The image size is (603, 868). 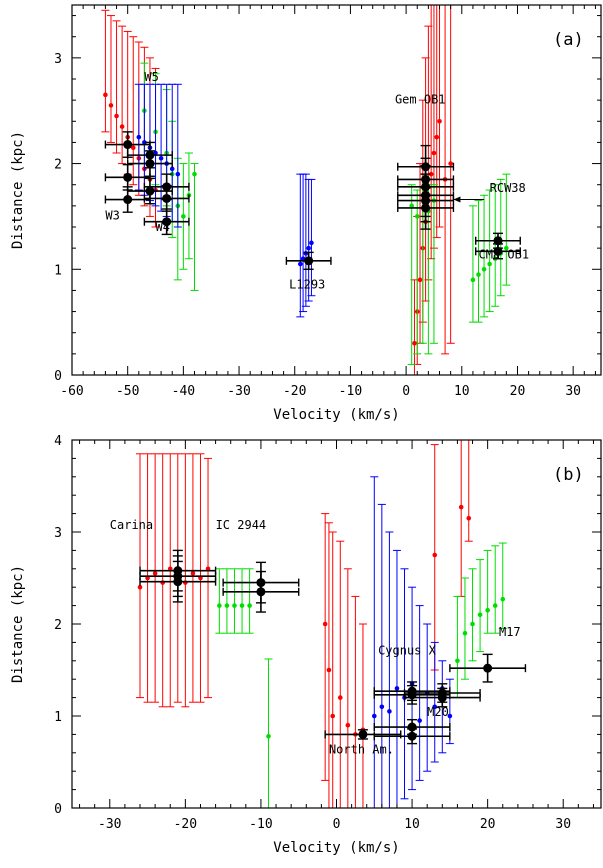 What do you see at coordinates (350, 391) in the screenshot?
I see `x-tick-label: -10` at bounding box center [350, 391].